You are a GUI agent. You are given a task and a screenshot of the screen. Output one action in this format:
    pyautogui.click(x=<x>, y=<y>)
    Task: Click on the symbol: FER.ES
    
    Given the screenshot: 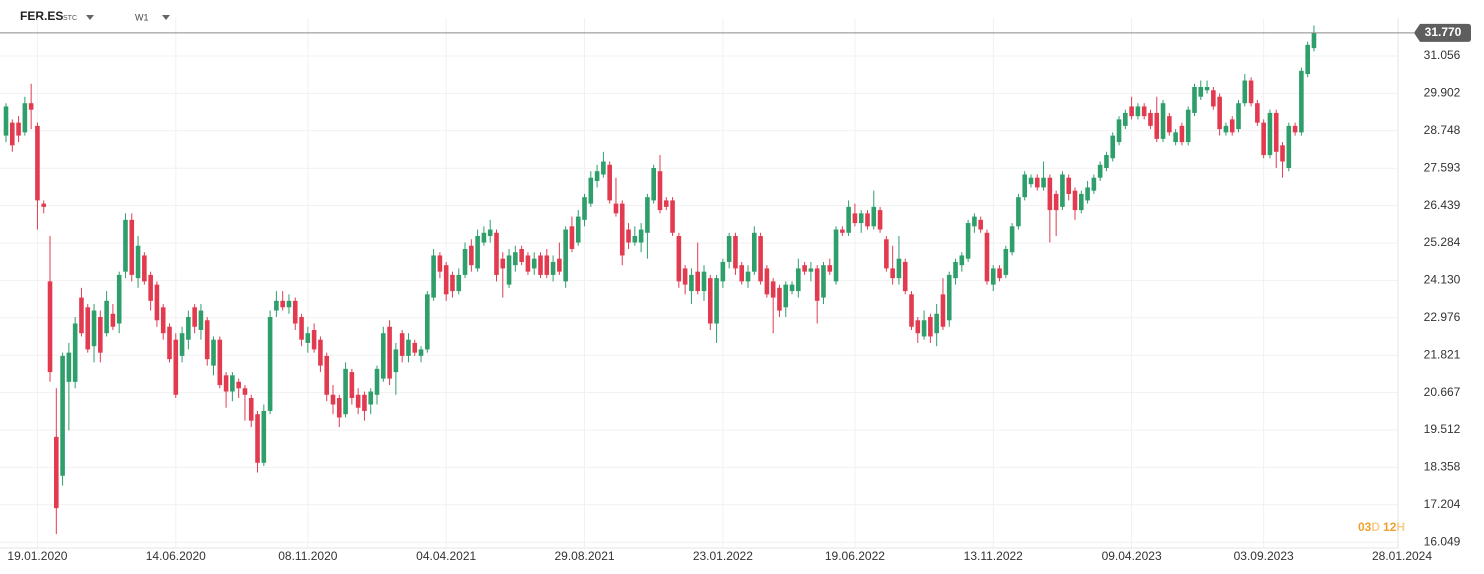 What is the action you would take?
    pyautogui.click(x=41, y=16)
    